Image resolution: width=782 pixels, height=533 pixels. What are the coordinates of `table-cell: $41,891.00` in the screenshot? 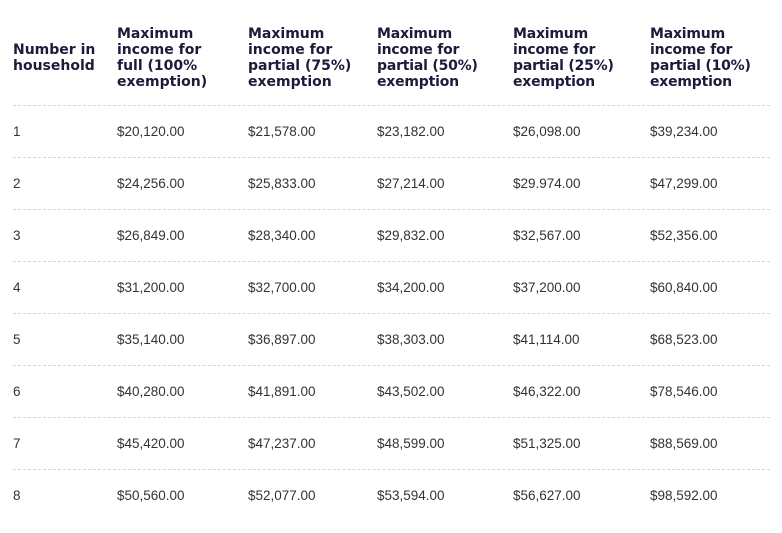 It's located at (282, 391).